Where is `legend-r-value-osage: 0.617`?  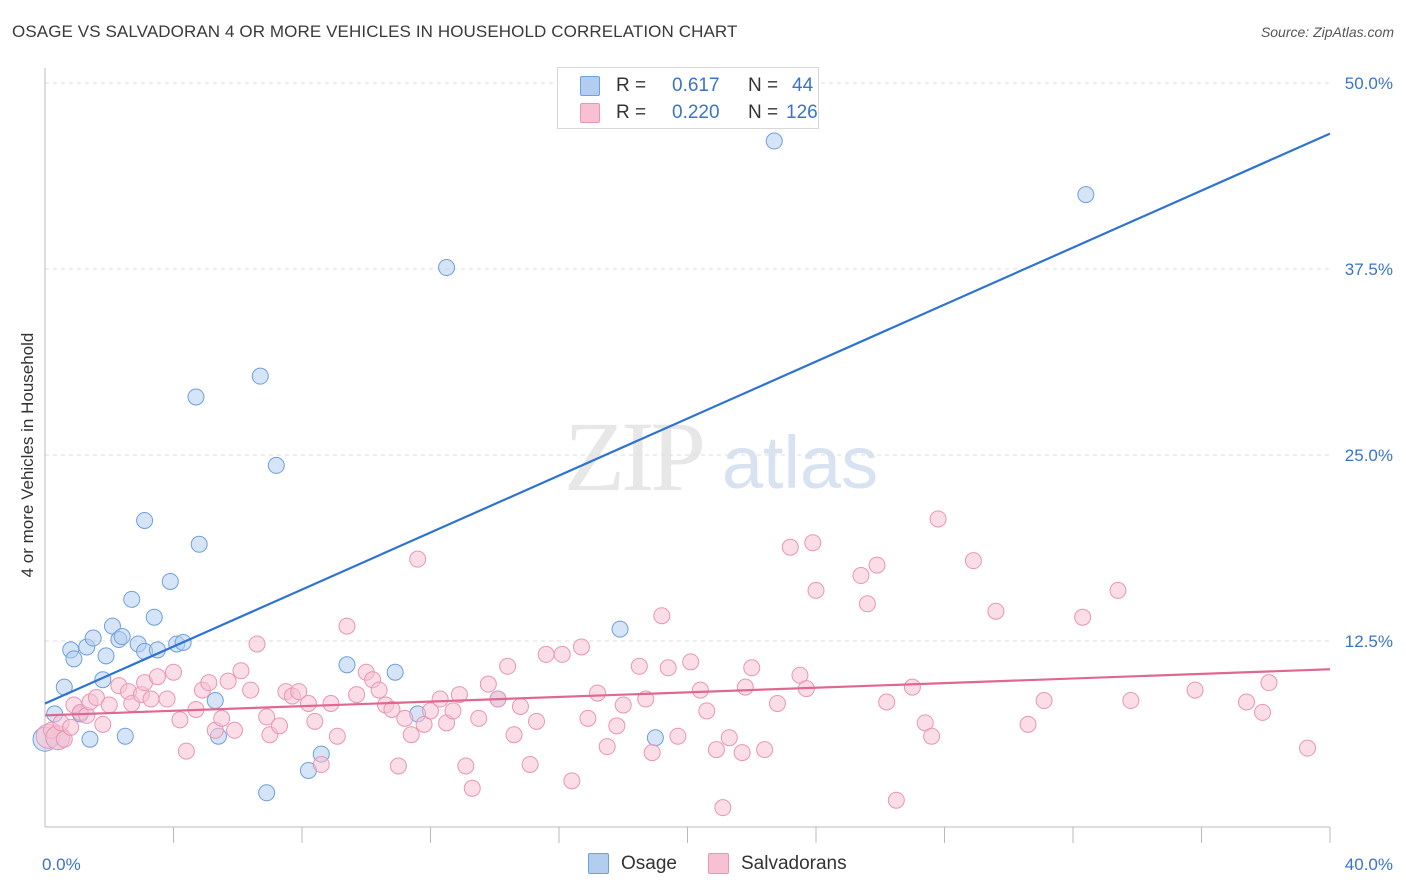
legend-r-value-osage: 0.617 is located at coordinates (696, 85).